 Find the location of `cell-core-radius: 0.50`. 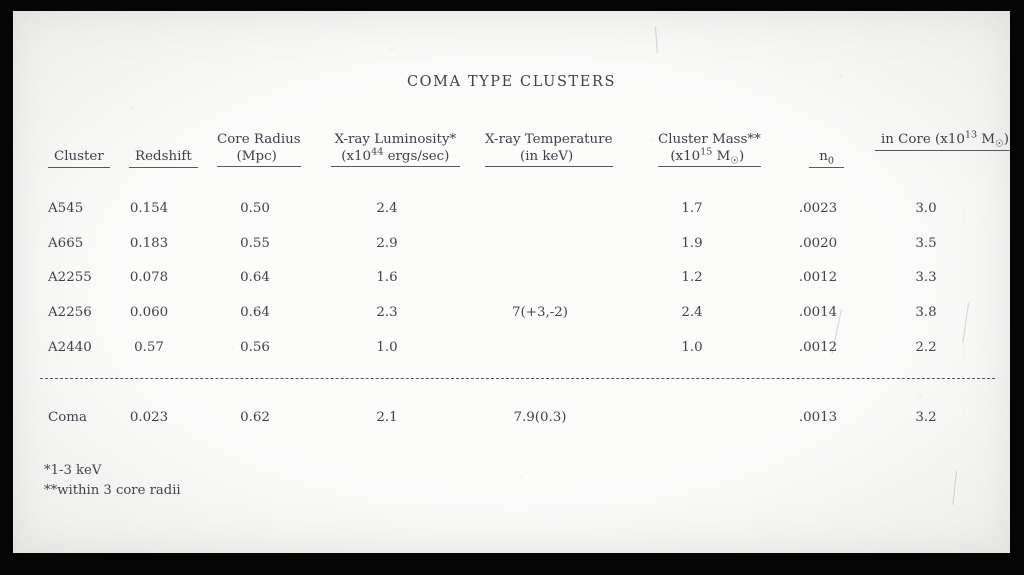

cell-core-radius: 0.50 is located at coordinates (255, 208).